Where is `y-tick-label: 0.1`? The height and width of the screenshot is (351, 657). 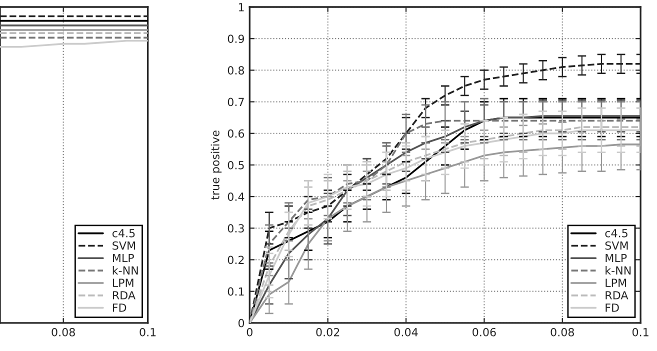
y-tick-label: 0.1 is located at coordinates (236, 291).